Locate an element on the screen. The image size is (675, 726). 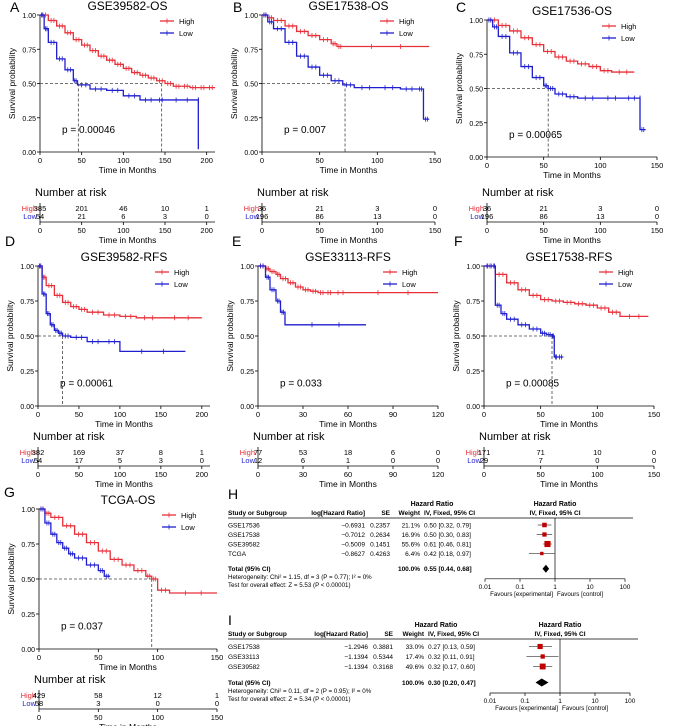
forest-se: 0.2357 is located at coordinates (380, 526).